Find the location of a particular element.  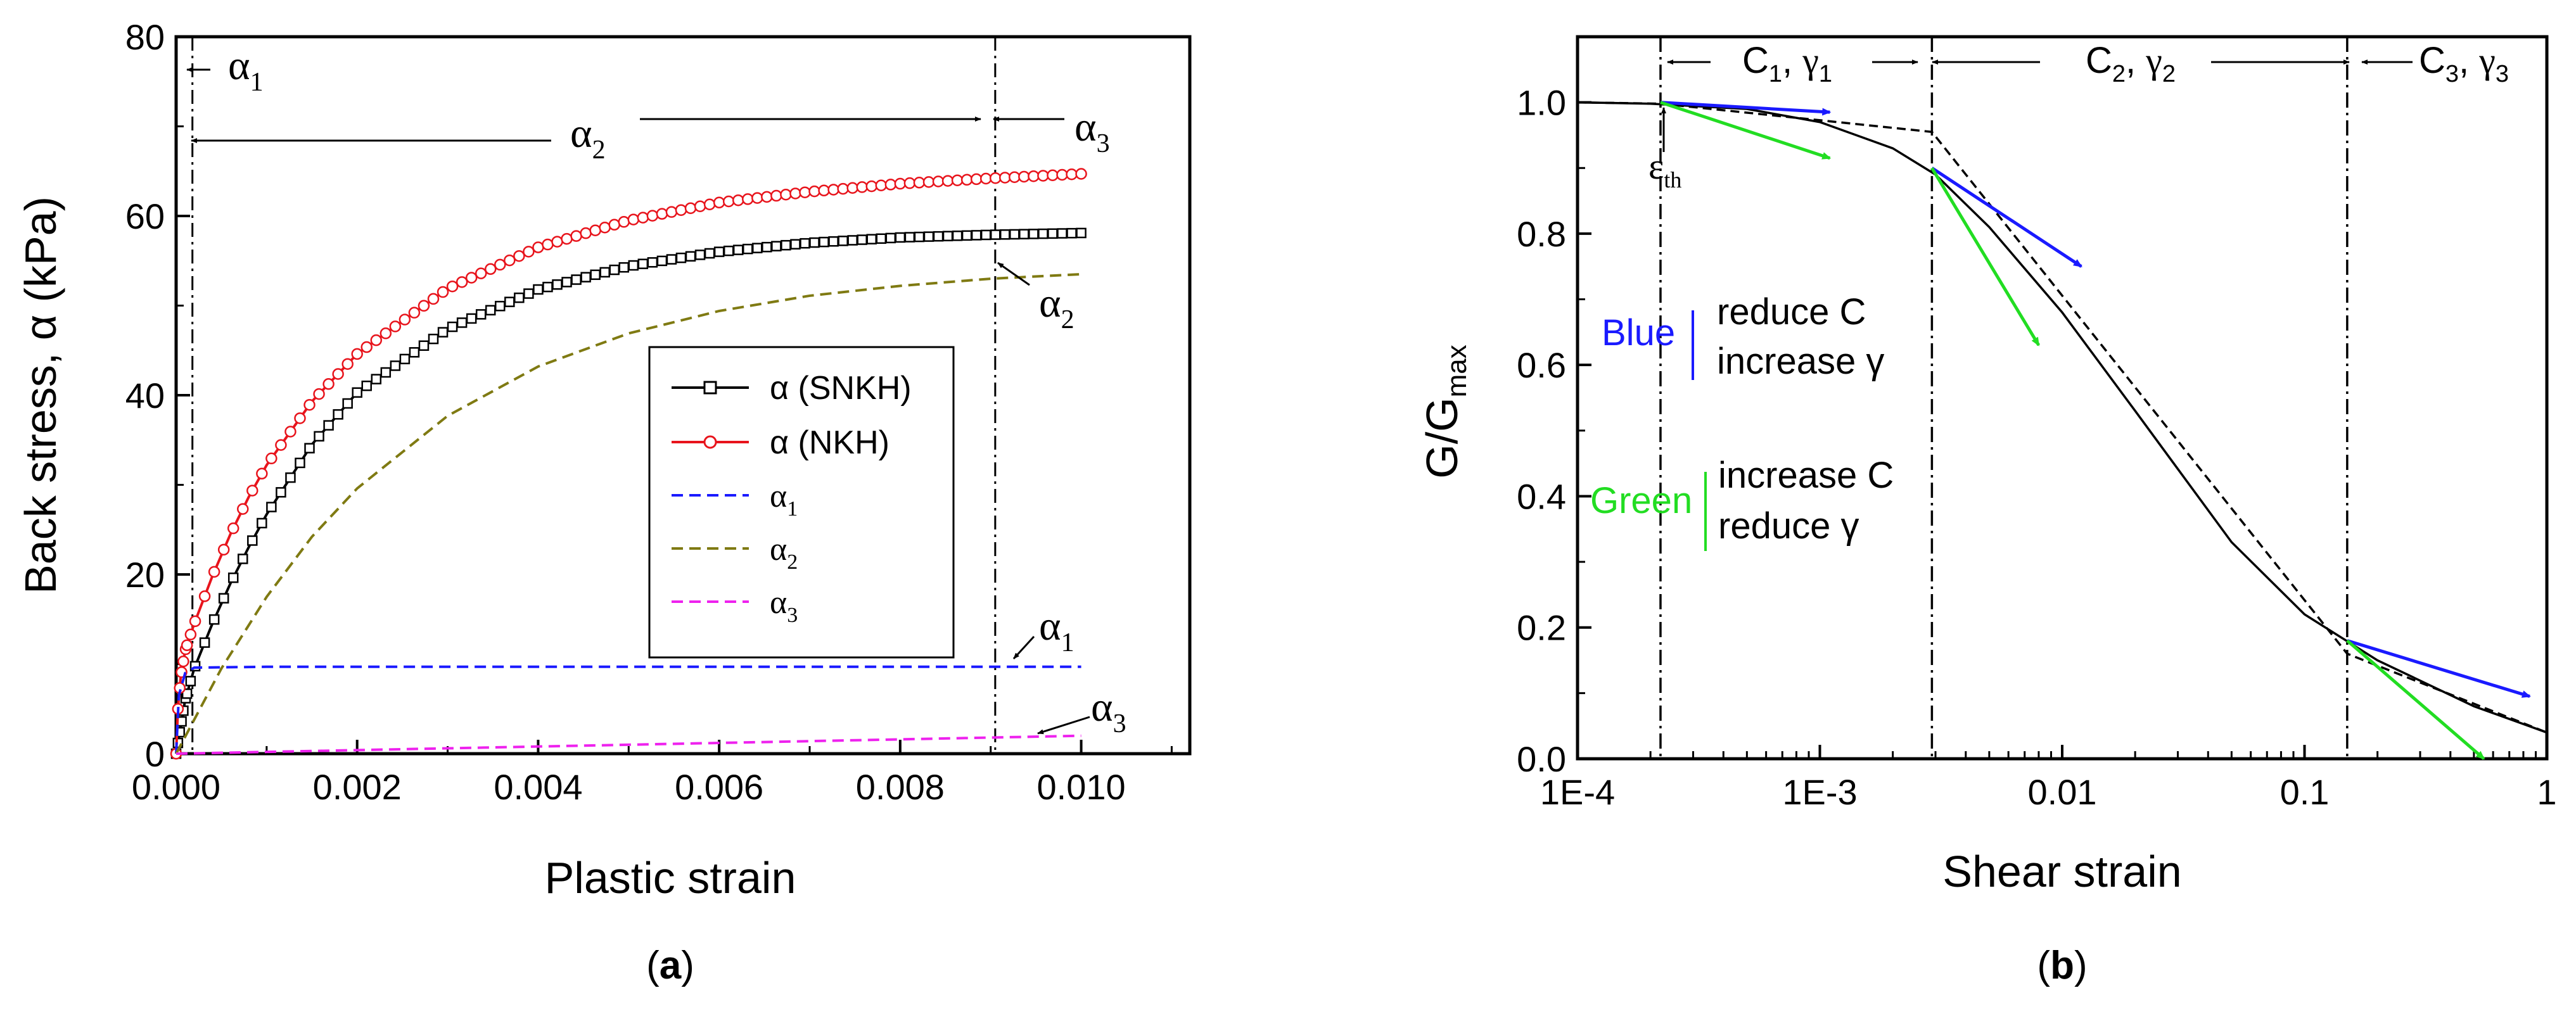

annotation-alpha1-top: α1 is located at coordinates (246, 69).